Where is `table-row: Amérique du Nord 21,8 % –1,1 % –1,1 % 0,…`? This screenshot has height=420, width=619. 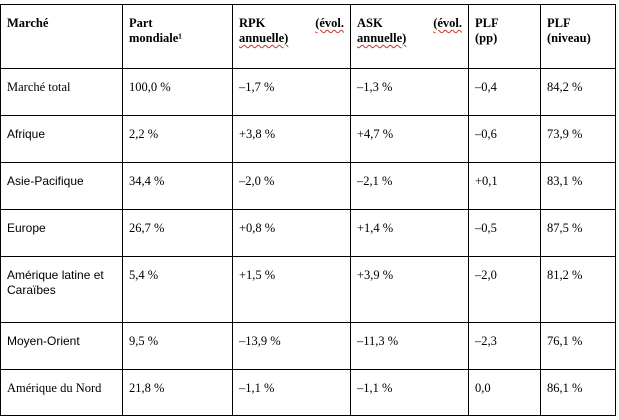
table-row: Amérique du Nord 21,8 % –1,1 % –1,1 % 0,… is located at coordinates (308, 392).